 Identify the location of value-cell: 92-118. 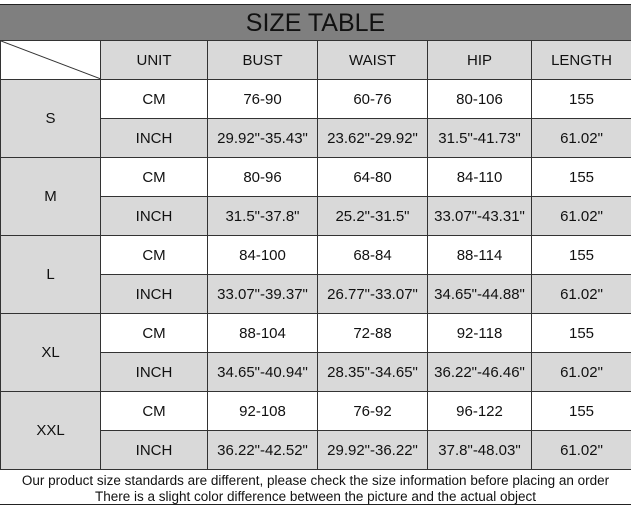
(479, 333).